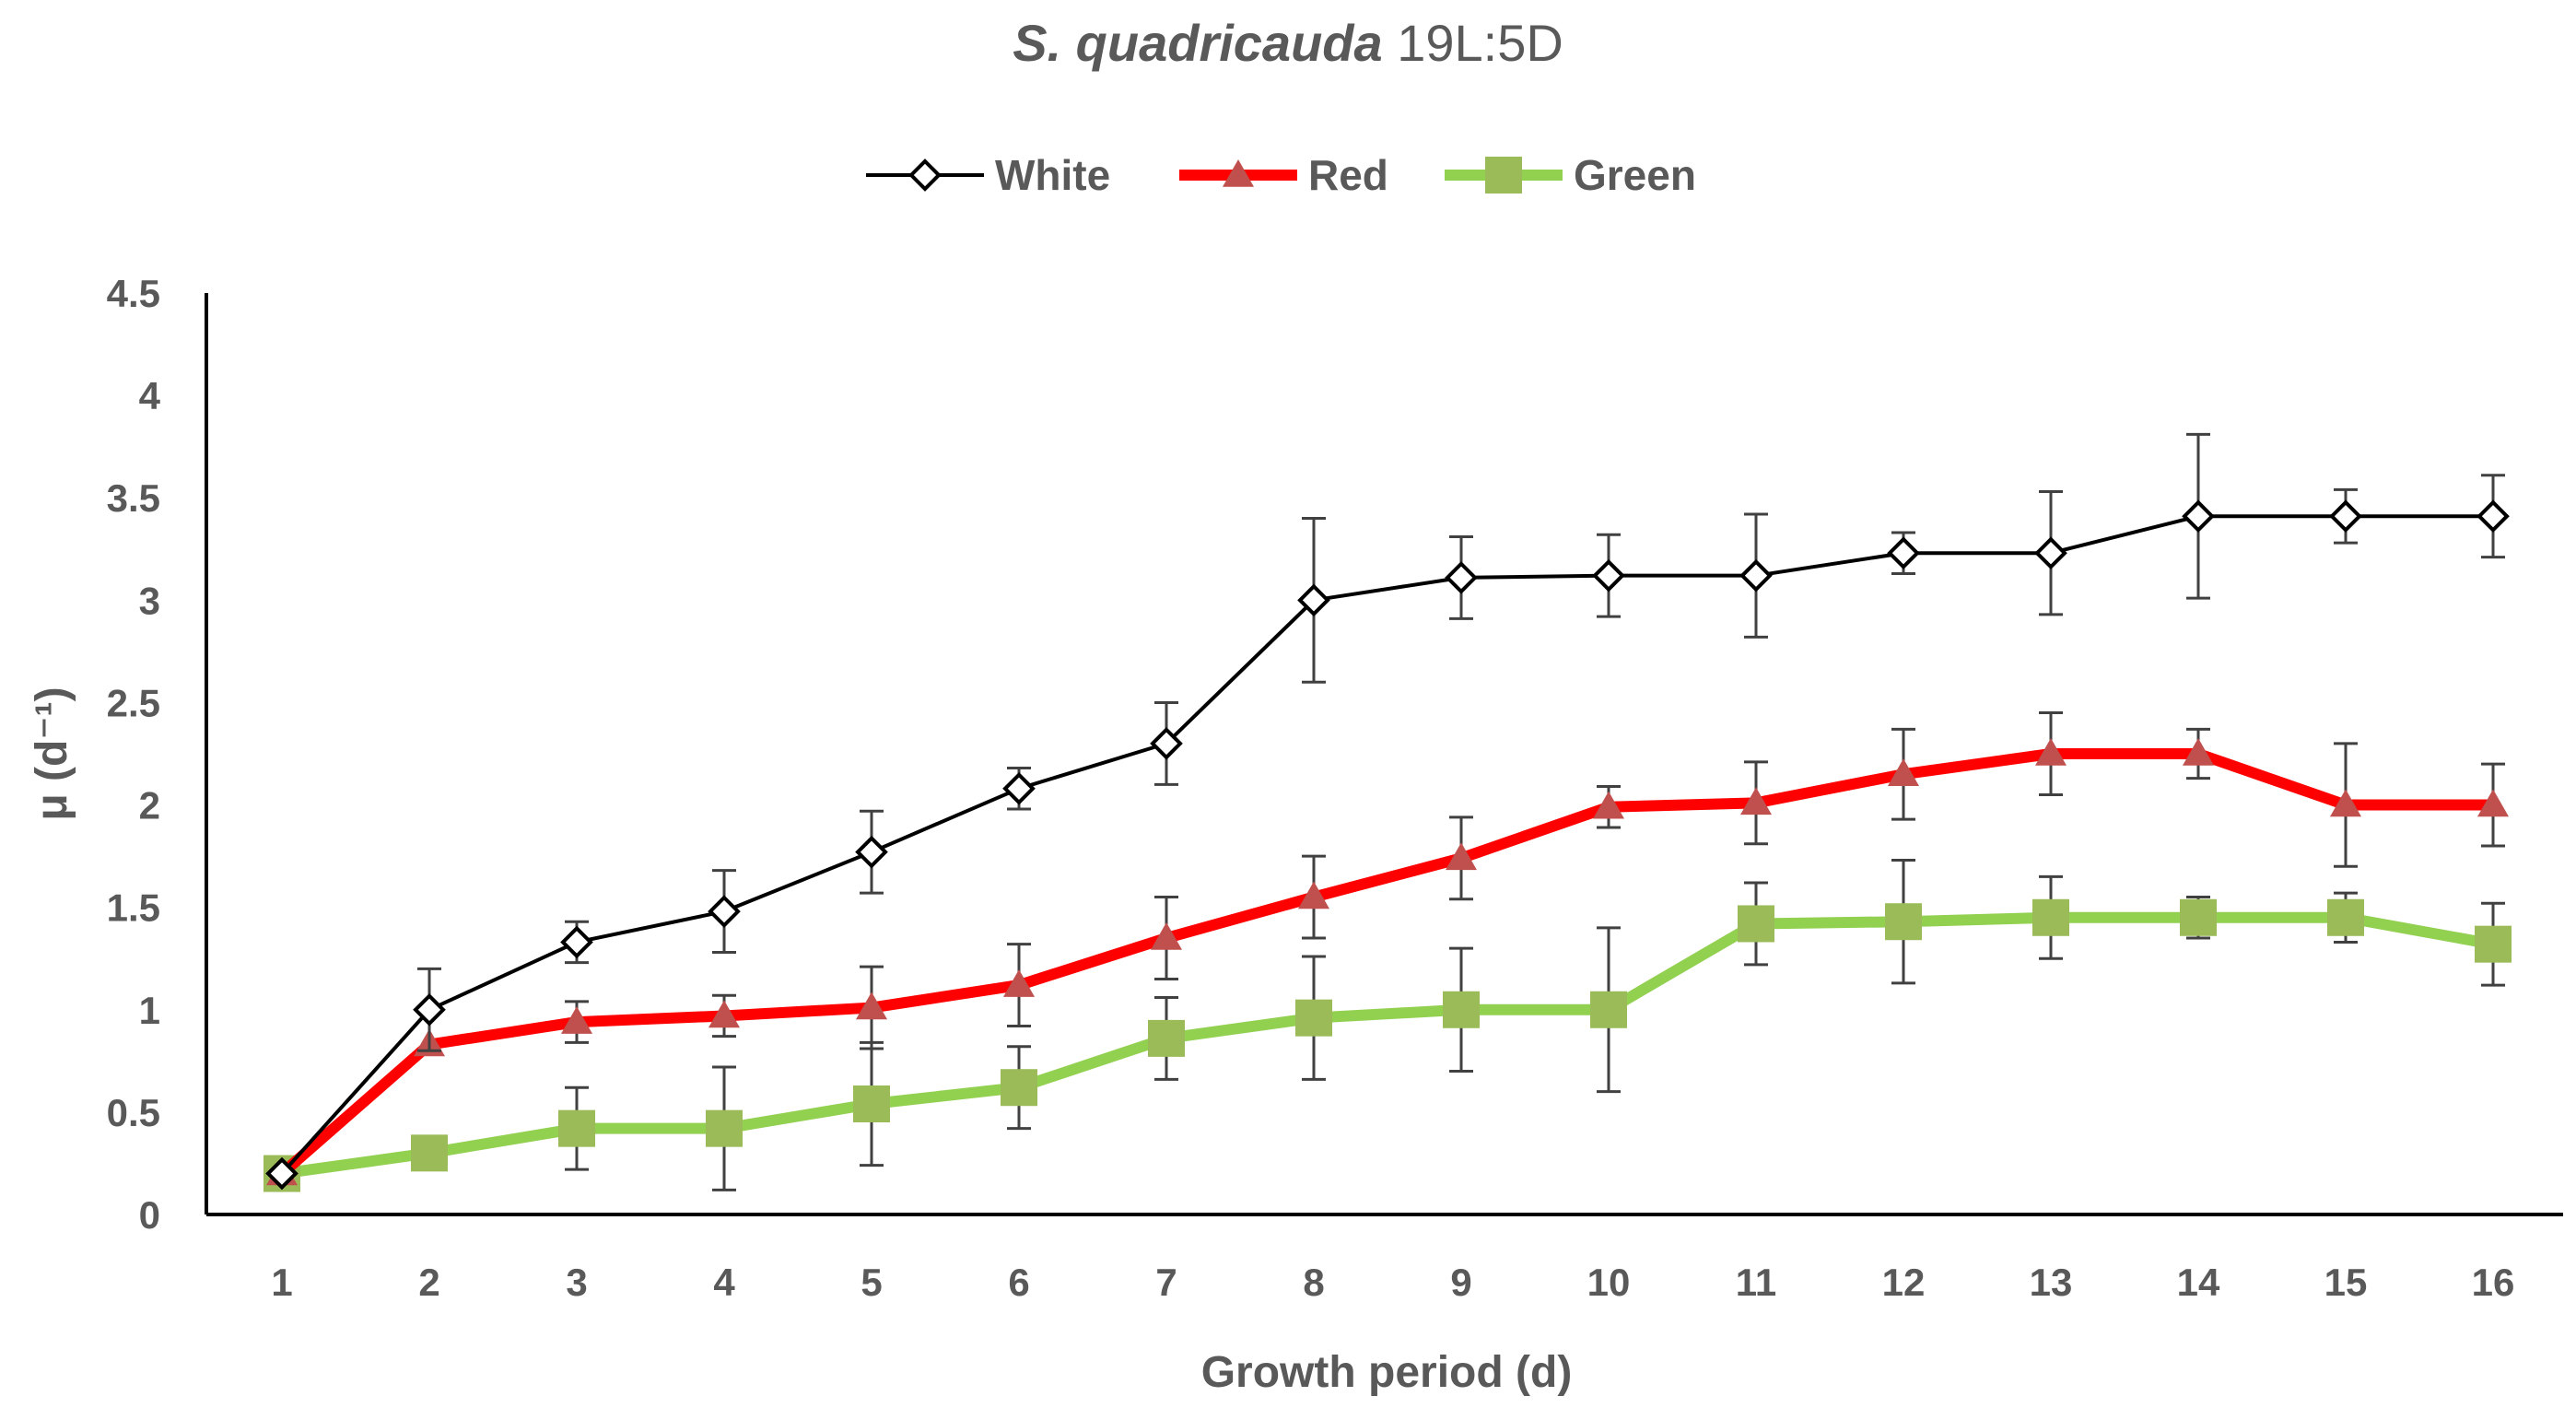  I want to click on legend-marker-green, so click(1503, 175).